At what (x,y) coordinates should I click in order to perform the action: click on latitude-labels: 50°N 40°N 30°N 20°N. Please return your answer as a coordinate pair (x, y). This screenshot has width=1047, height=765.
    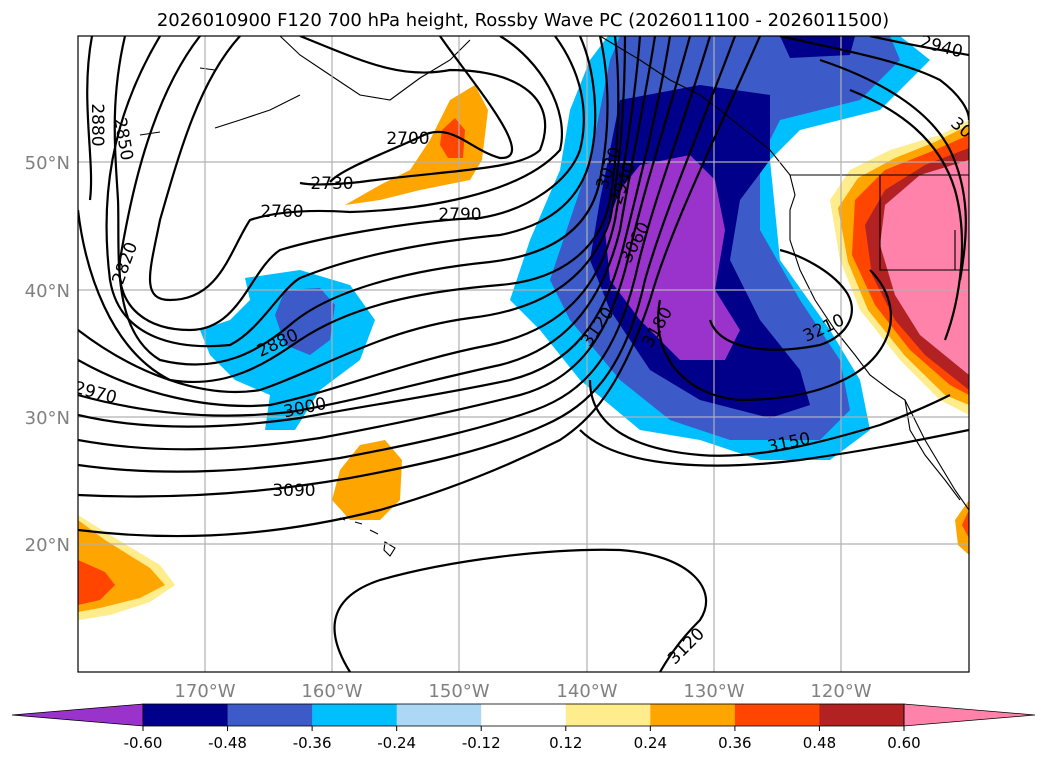
    Looking at the image, I should click on (47, 354).